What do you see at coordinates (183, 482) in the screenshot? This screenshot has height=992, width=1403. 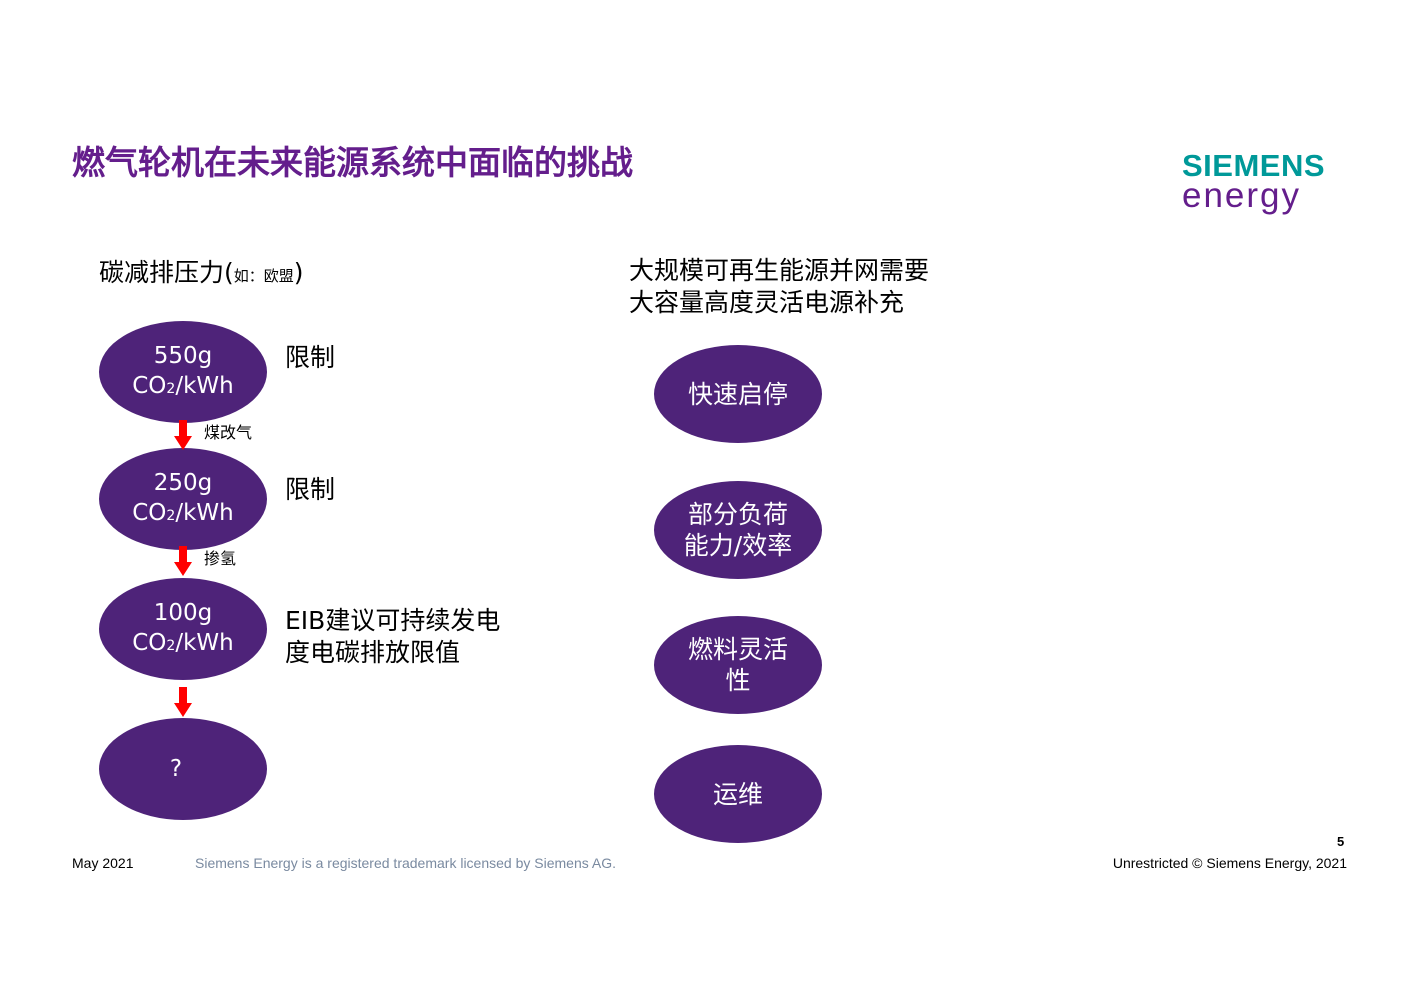 I see `emission-value: 250g` at bounding box center [183, 482].